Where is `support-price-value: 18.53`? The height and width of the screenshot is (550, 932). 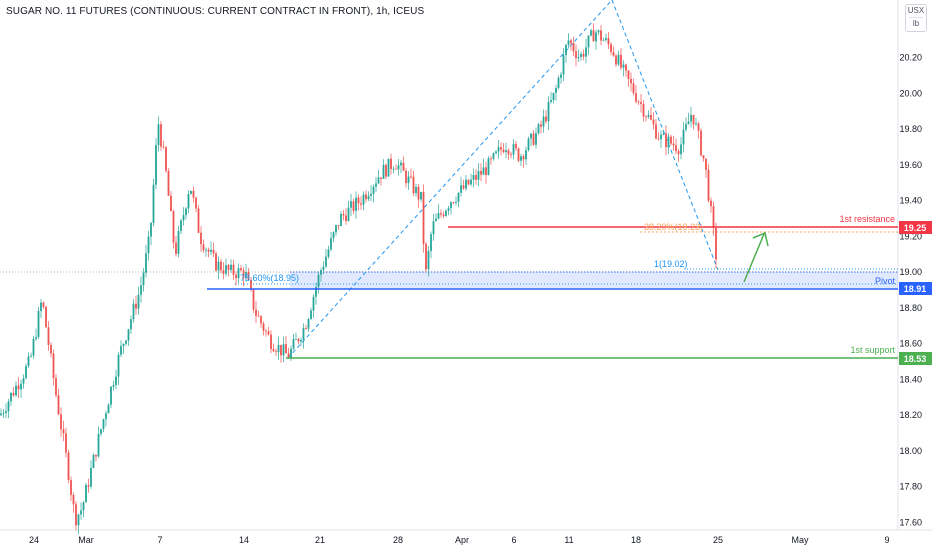
support-price-value: 18.53 is located at coordinates (915, 359).